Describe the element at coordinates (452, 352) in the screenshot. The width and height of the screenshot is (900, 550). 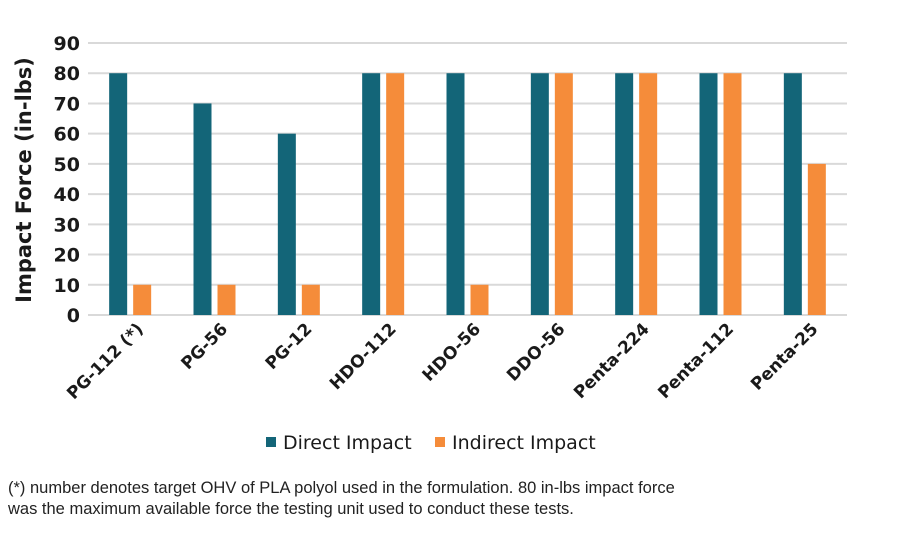
I see `x-tick-label: HDO-56` at that location.